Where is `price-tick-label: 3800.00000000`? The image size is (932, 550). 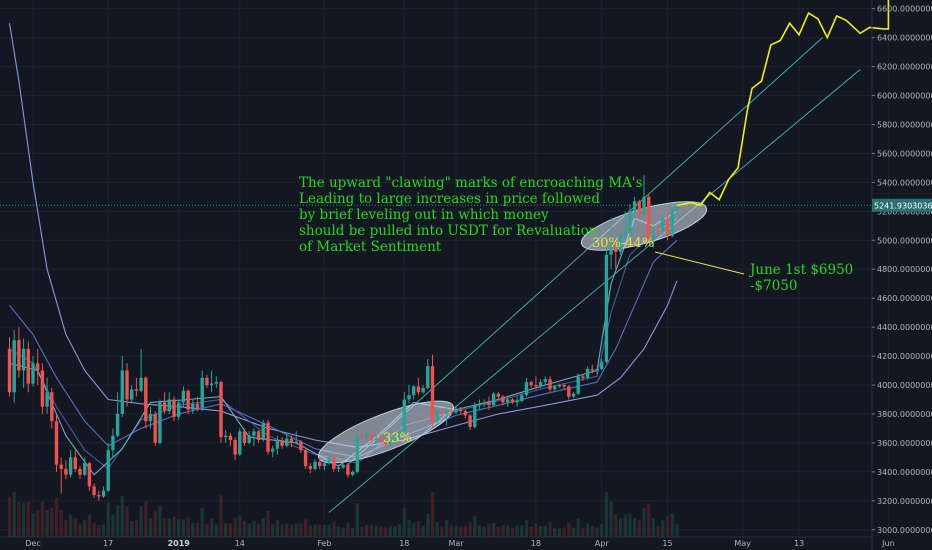
price-tick-label: 3800.00000000 is located at coordinates (904, 414).